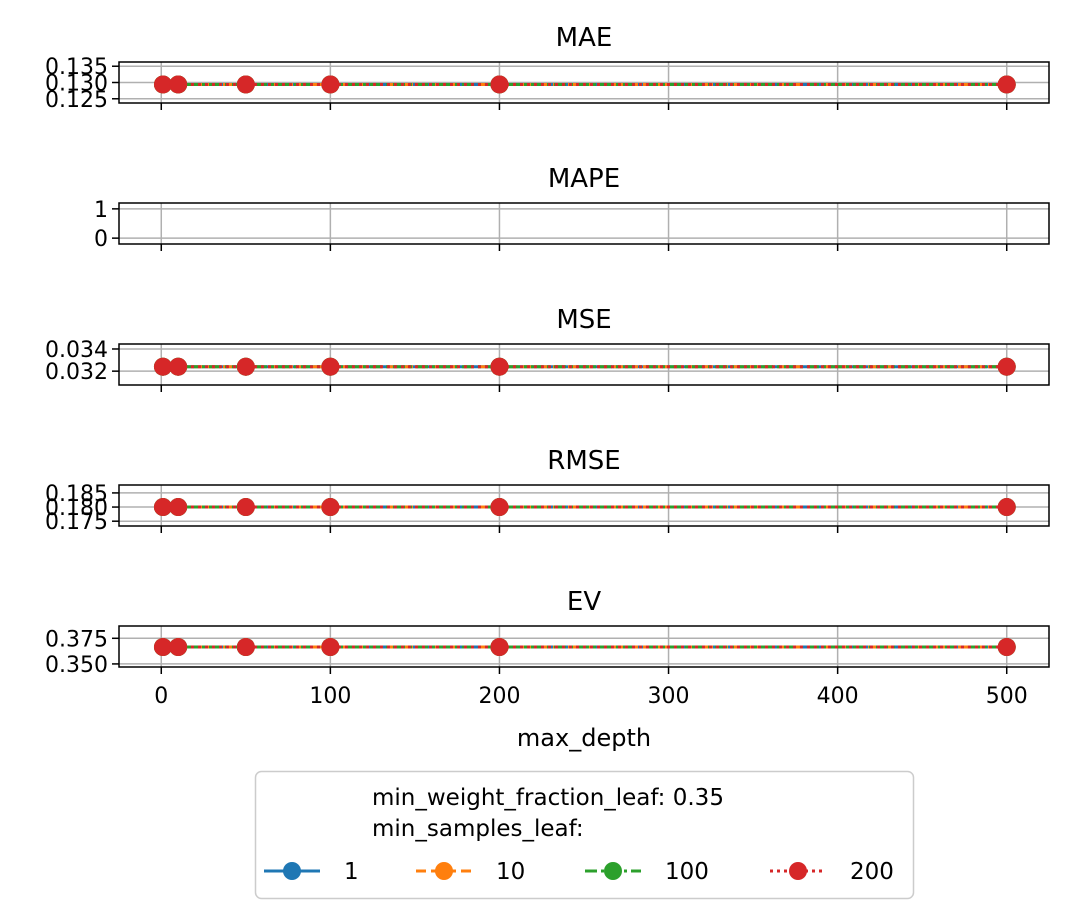  I want to click on panel-mape: MAPE 0 1, so click(572, 208).